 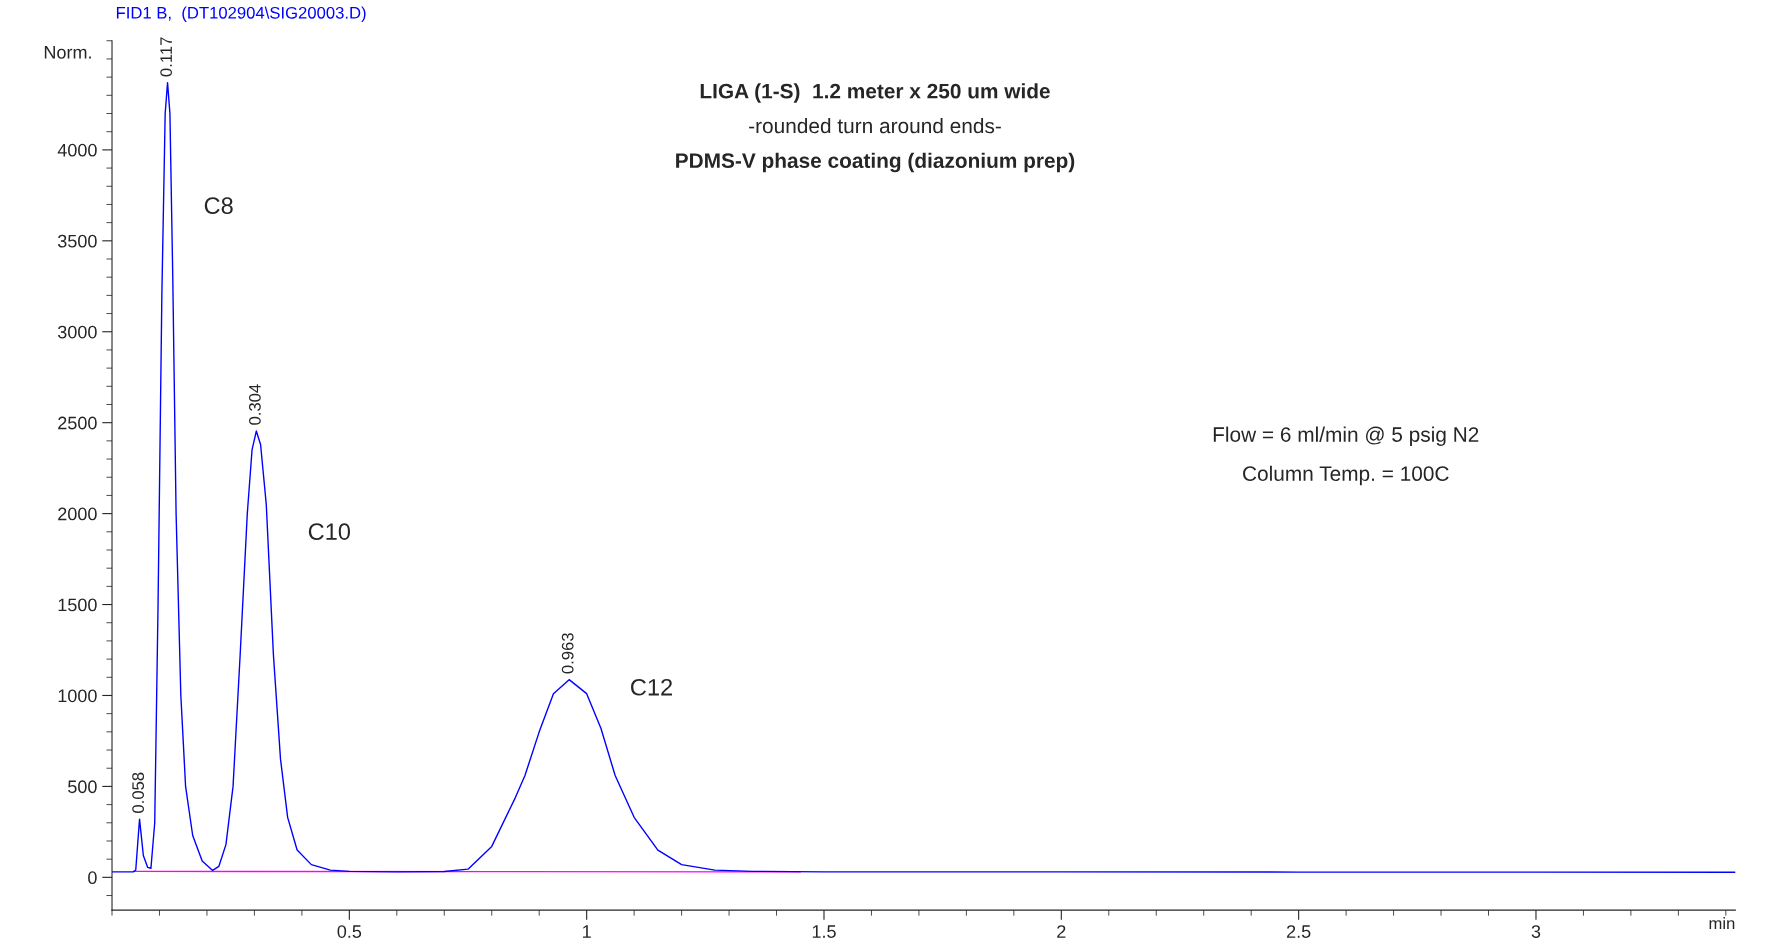 I want to click on annotation: 0.117, so click(x=166, y=57).